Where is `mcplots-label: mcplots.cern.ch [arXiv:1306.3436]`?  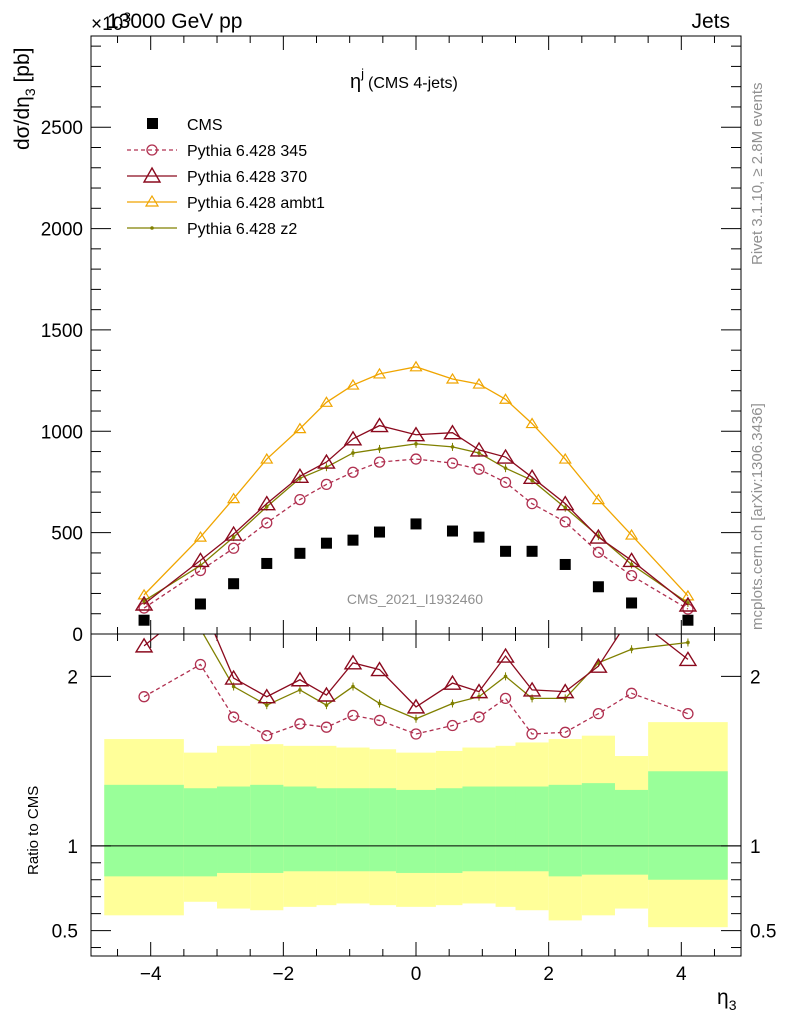 mcplots-label: mcplots.cern.ch [arXiv:1306.3436] is located at coordinates (757, 516).